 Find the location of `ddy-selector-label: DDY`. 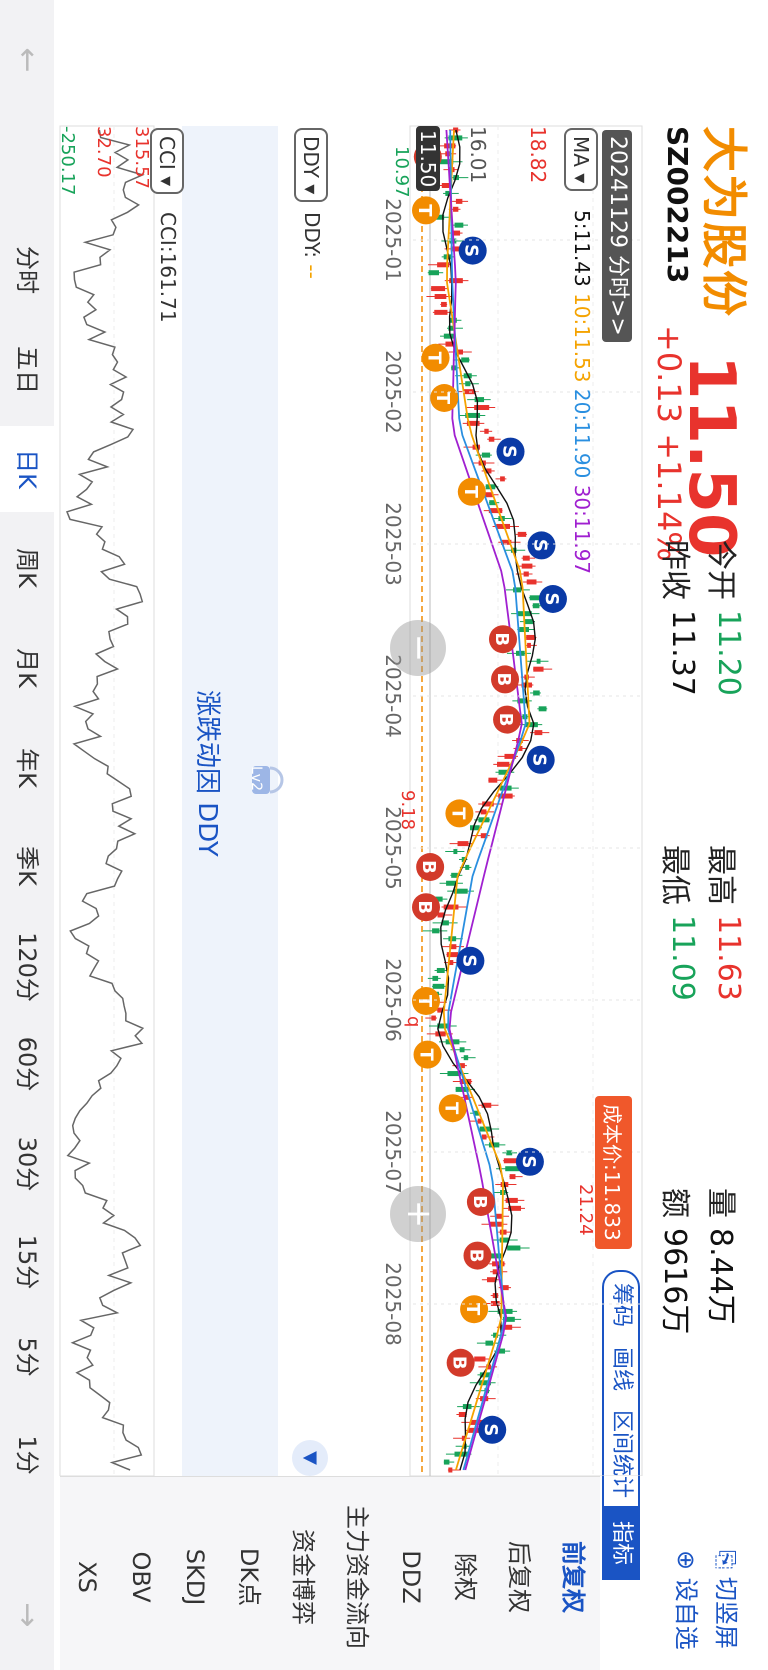

ddy-selector-label: DDY is located at coordinates (311, 157).